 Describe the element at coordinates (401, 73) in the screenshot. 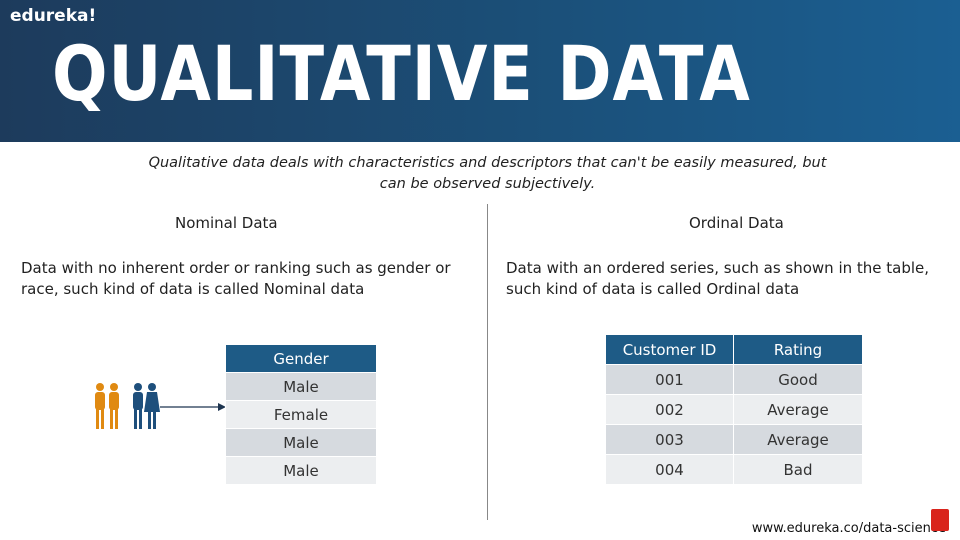

I see `page-title: QUALITATIVE DATA` at that location.